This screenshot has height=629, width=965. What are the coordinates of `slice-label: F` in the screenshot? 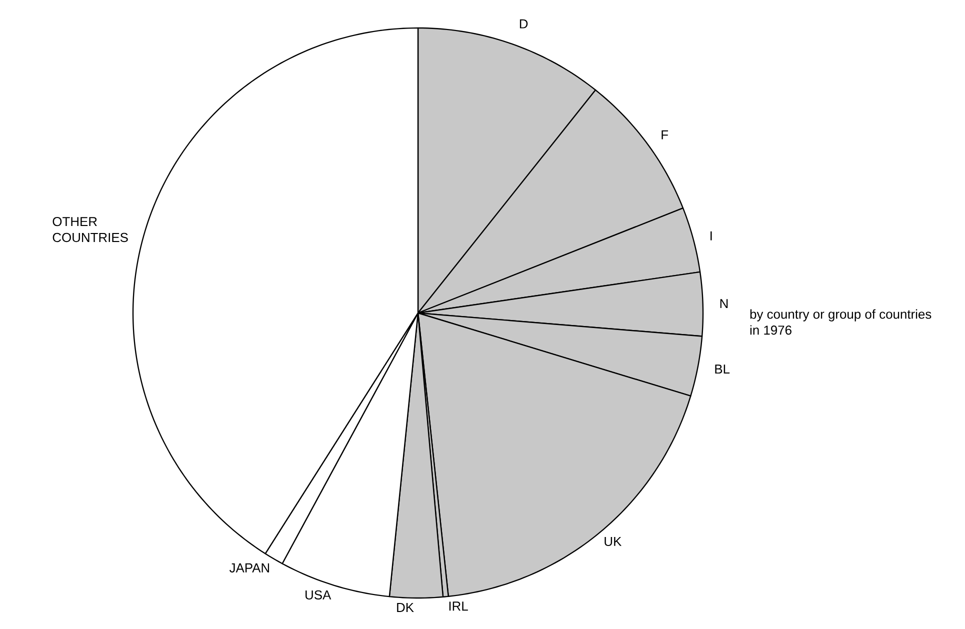 It's located at (665, 135).